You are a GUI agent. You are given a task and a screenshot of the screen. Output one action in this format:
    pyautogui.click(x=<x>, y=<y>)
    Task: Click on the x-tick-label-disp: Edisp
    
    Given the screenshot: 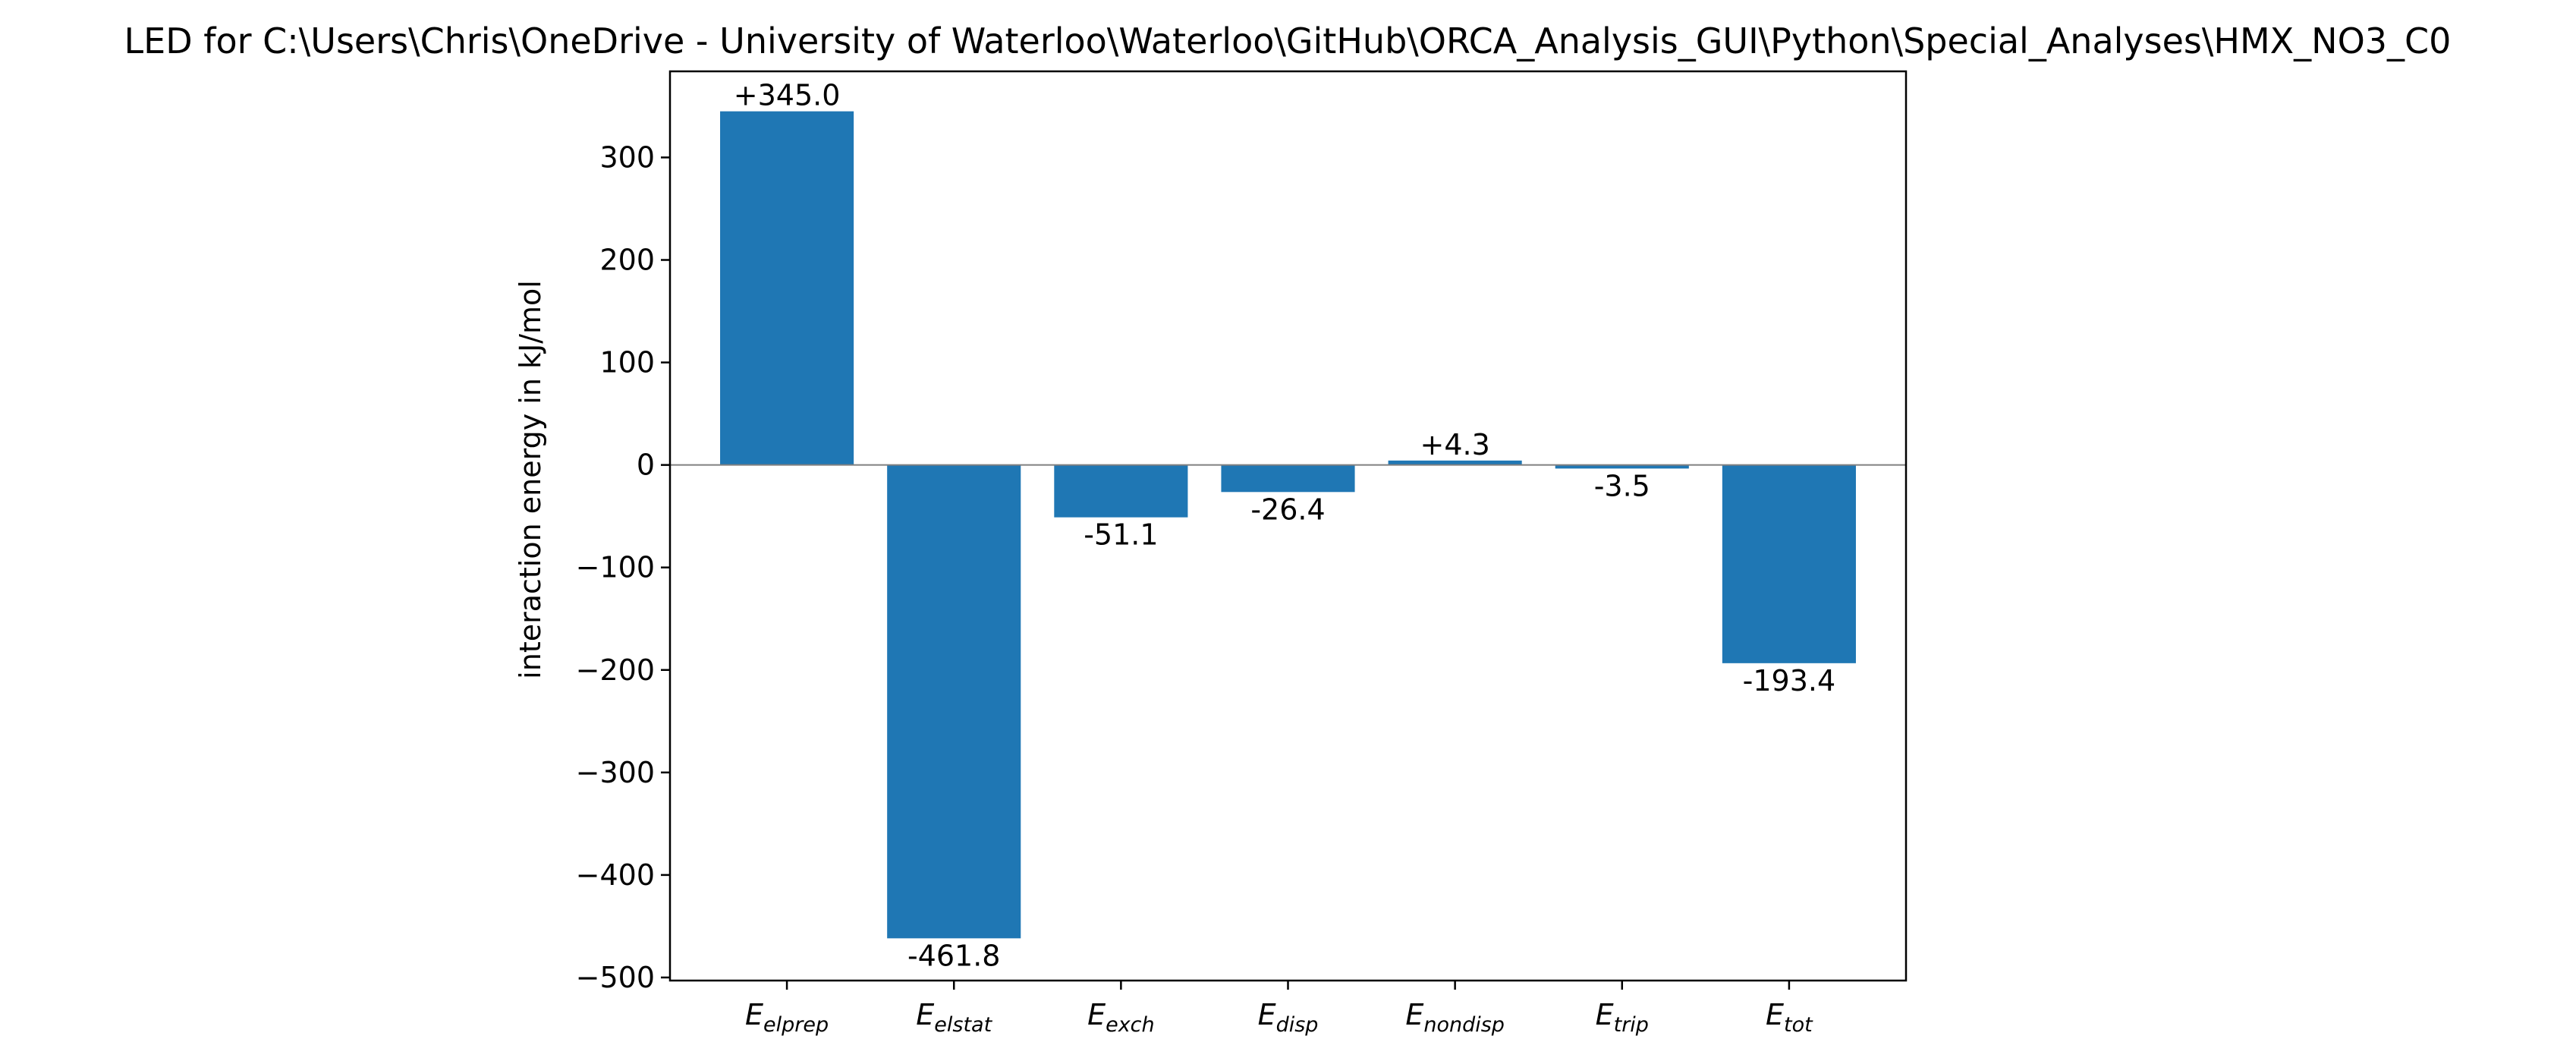 What is the action you would take?
    pyautogui.click(x=1288, y=1018)
    